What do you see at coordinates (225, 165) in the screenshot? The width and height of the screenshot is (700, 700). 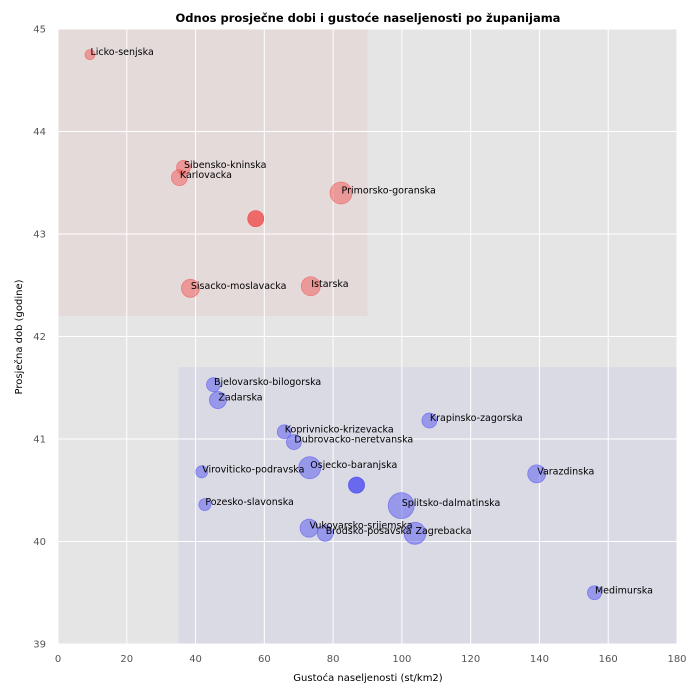 I see `point-label: Sibensko-kninska` at bounding box center [225, 165].